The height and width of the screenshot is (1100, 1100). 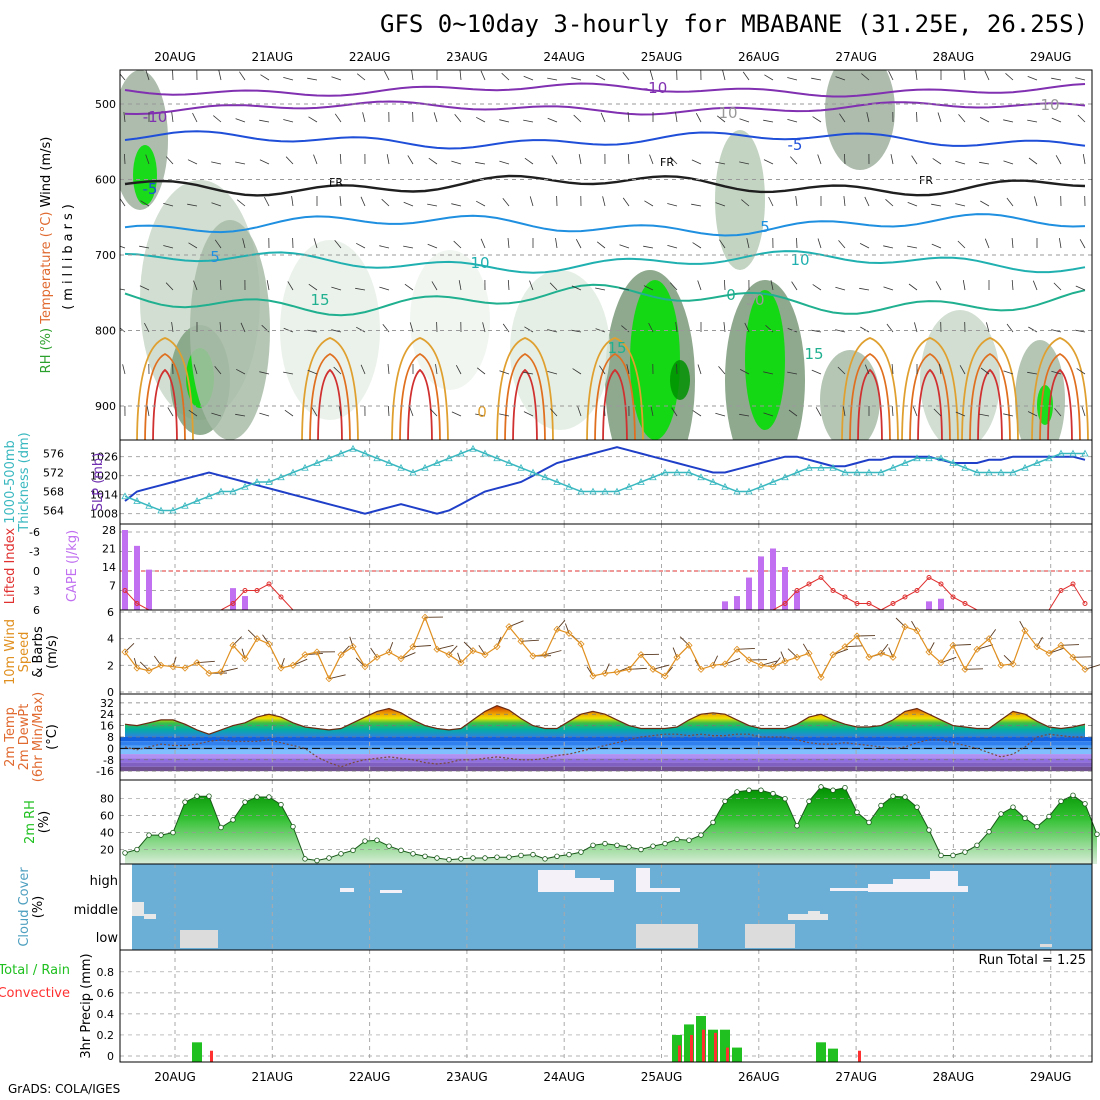 I want to click on cloud-level-label: high, so click(x=104, y=881).